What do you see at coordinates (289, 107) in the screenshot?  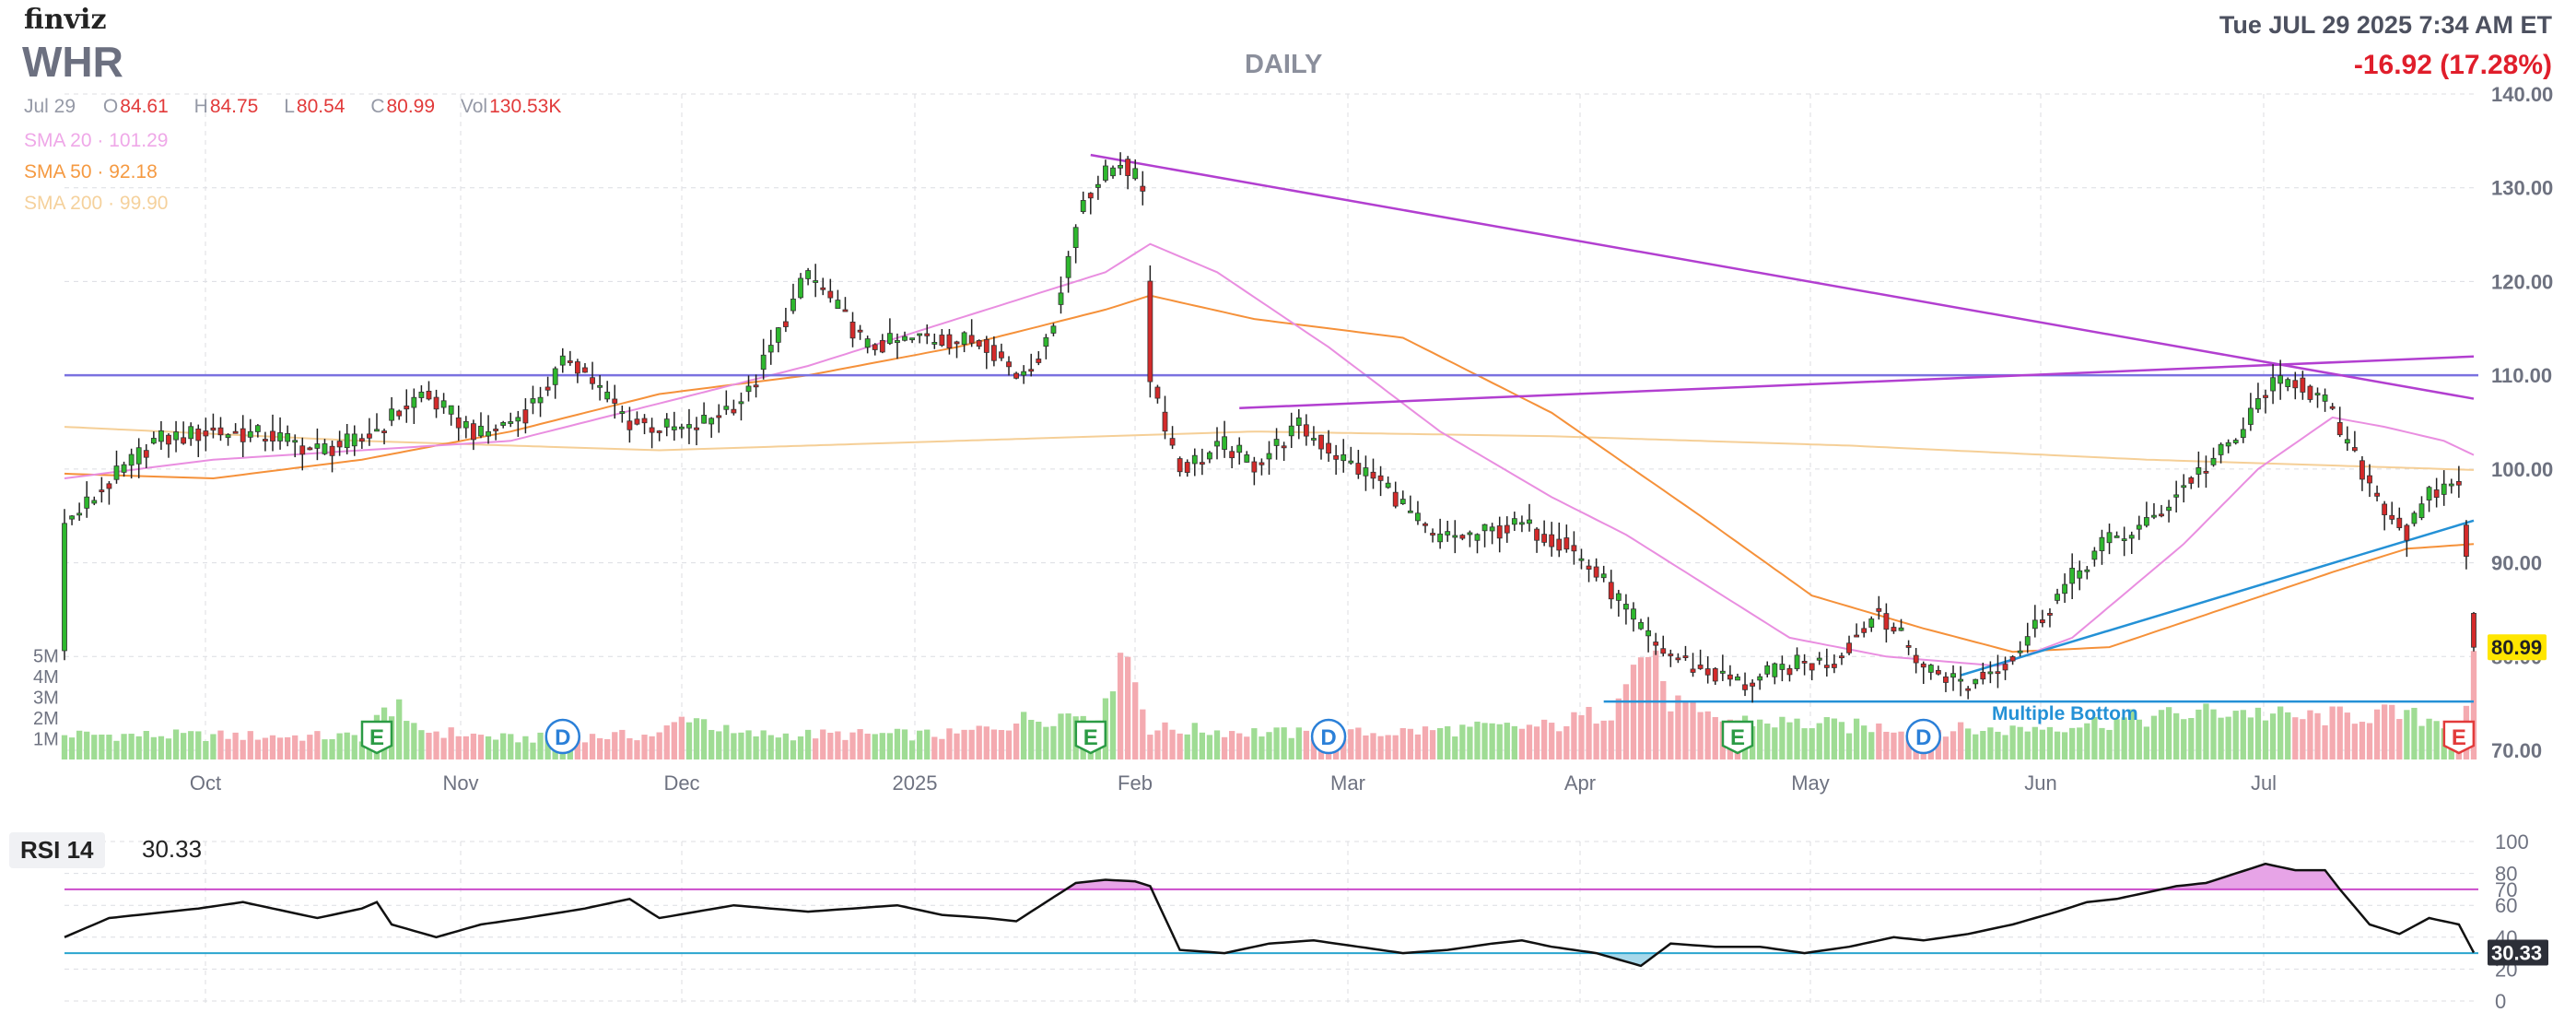 I see `low-key: L` at bounding box center [289, 107].